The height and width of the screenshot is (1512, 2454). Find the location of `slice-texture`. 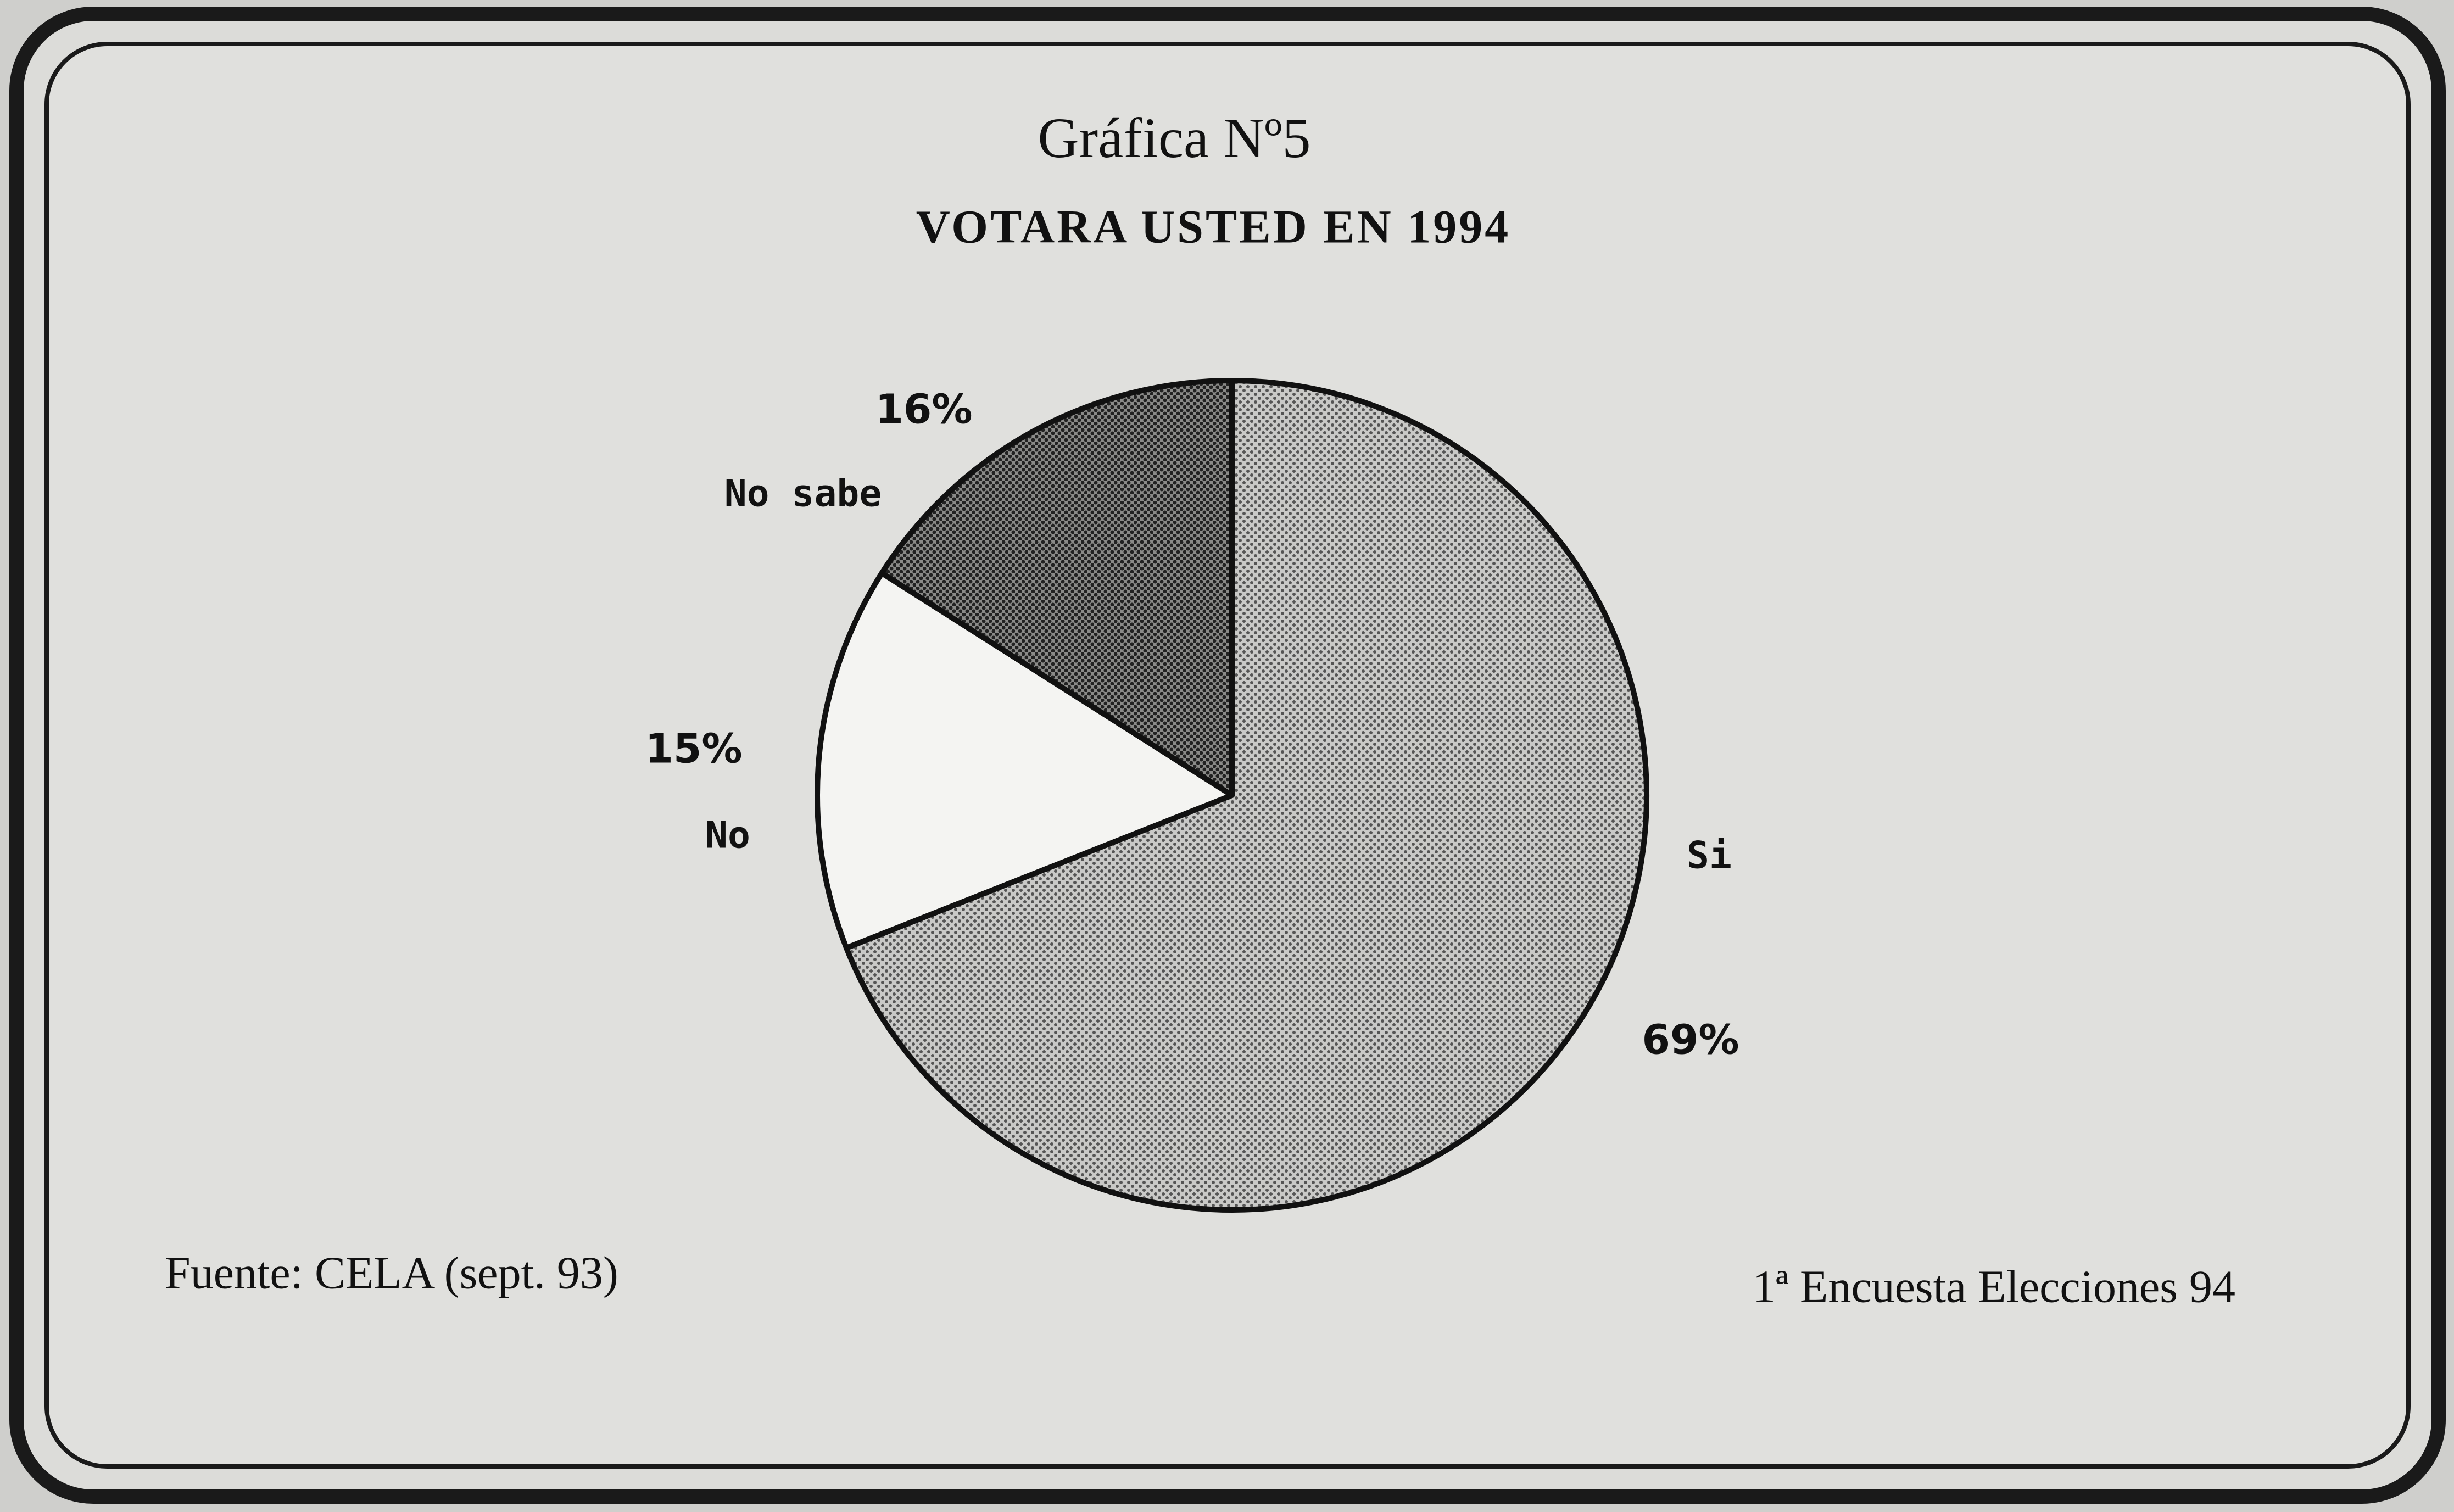

slice-texture is located at coordinates (1057, 588).